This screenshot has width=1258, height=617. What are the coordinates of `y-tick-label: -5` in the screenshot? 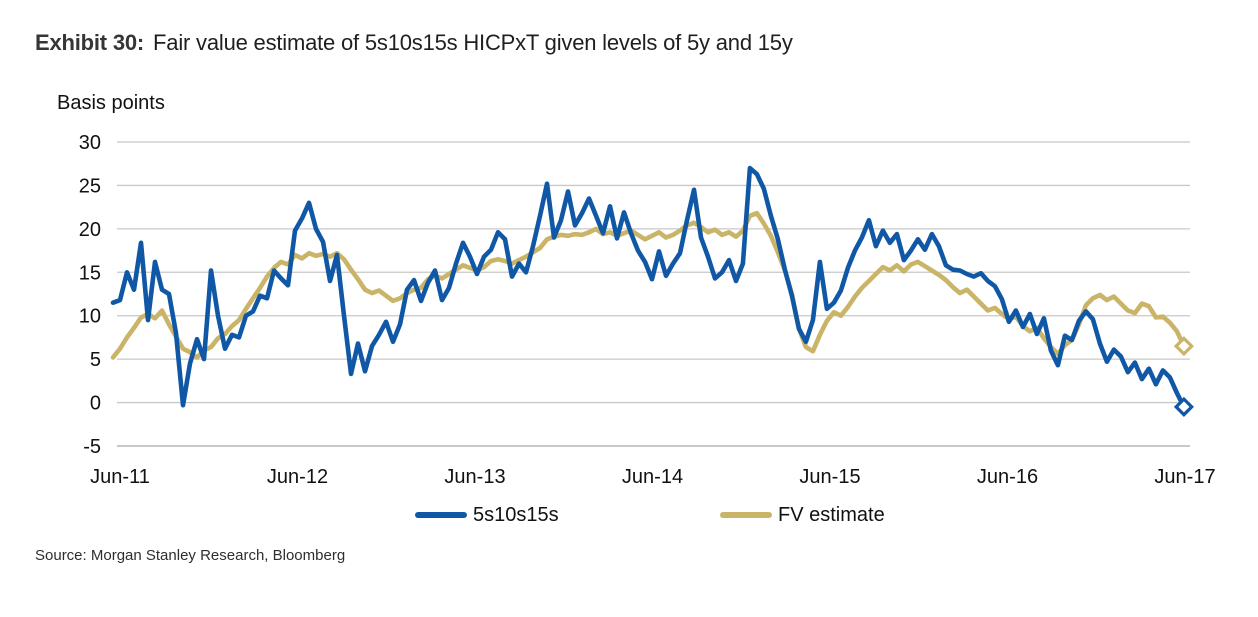 It's located at (92, 447).